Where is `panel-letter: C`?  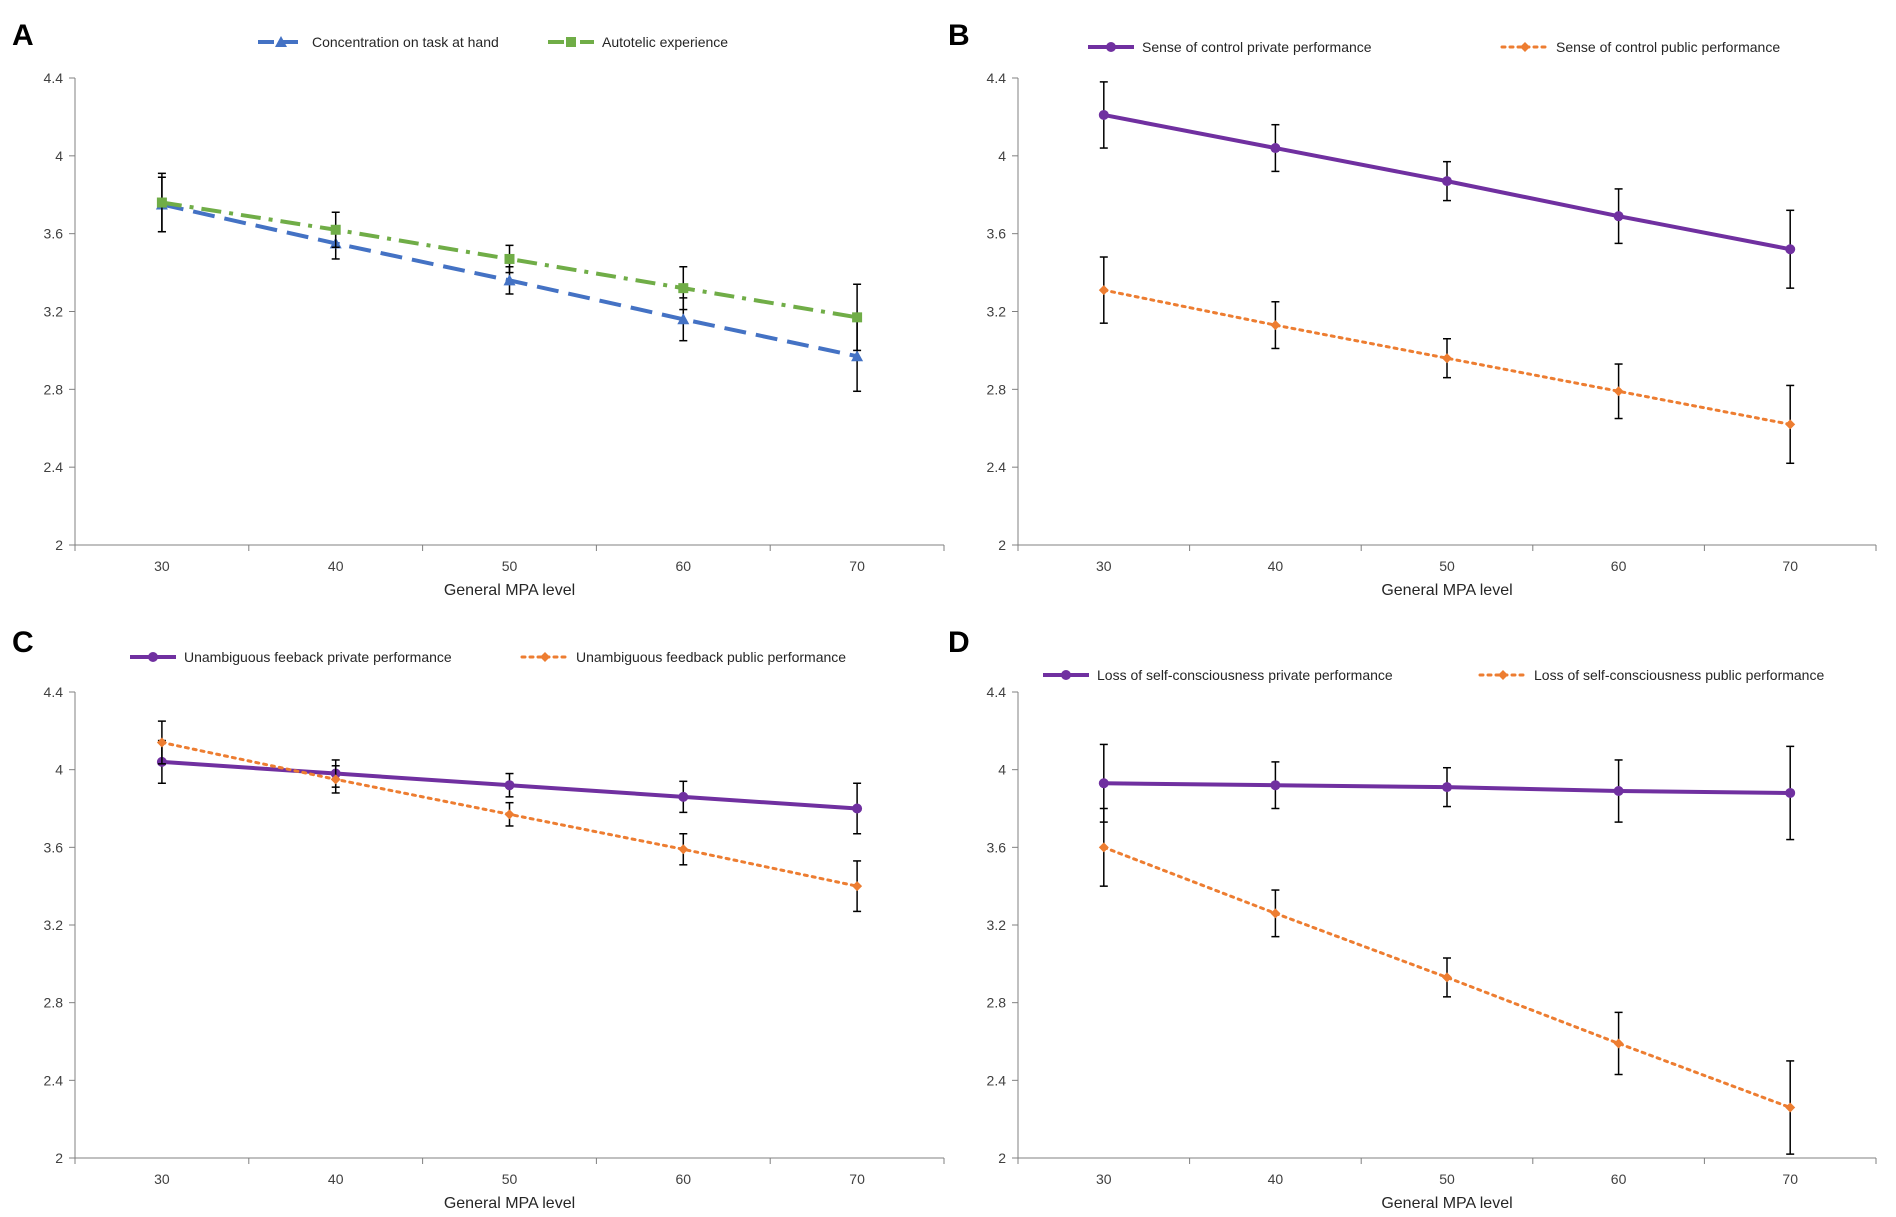 panel-letter: C is located at coordinates (23, 642).